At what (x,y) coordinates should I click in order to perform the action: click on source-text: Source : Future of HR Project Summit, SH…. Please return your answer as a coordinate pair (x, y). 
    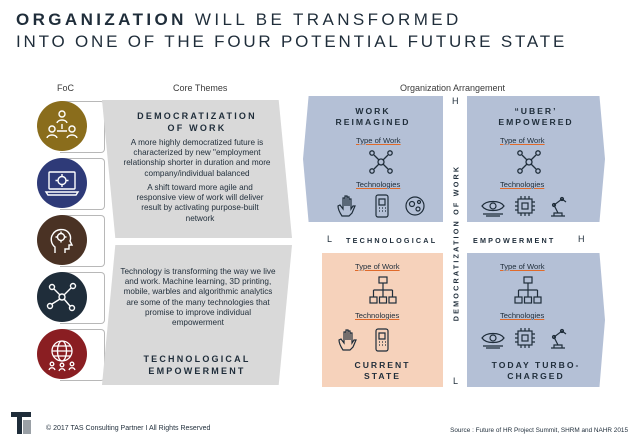
    Looking at the image, I should click on (539, 430).